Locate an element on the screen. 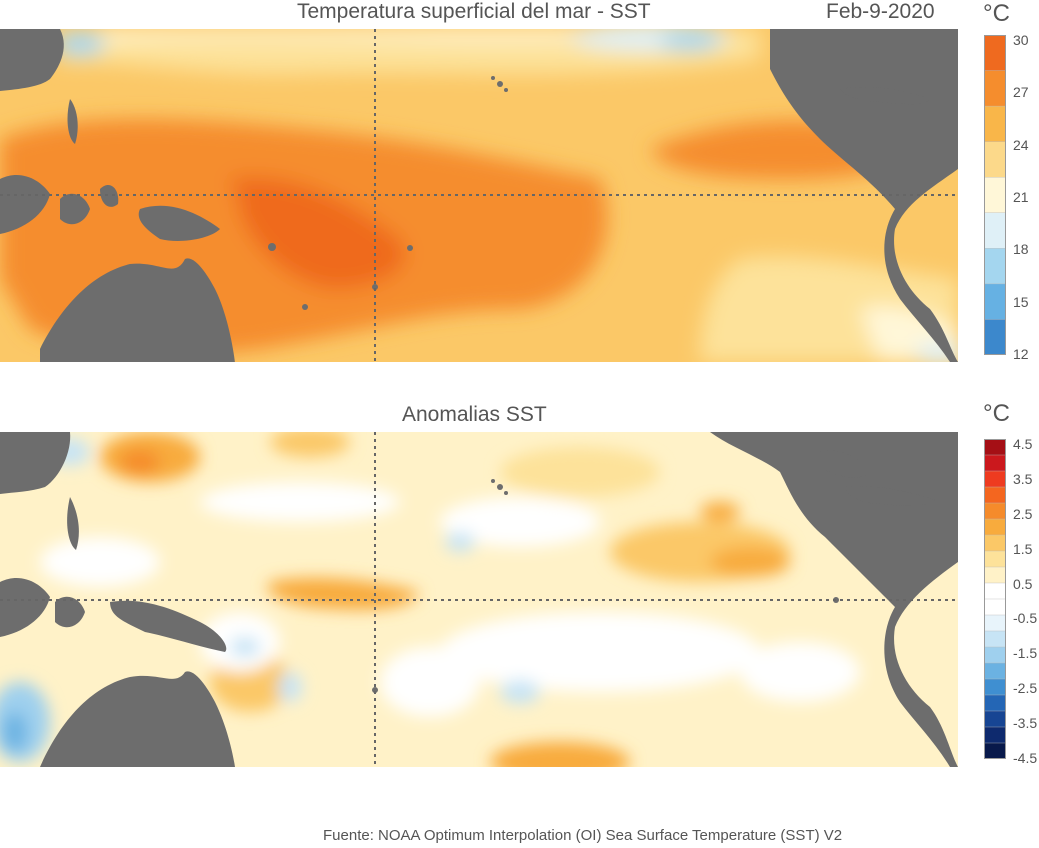 This screenshot has width=1039, height=848. anomaly-colorbar-tick-label: 0.5 is located at coordinates (1023, 583).